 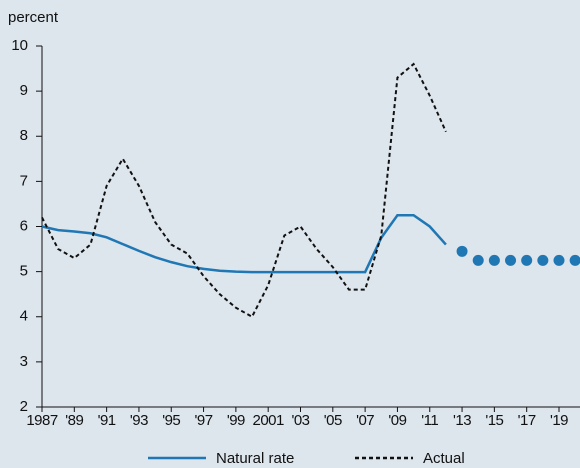 I want to click on x-tick-label: 2001, so click(x=268, y=420).